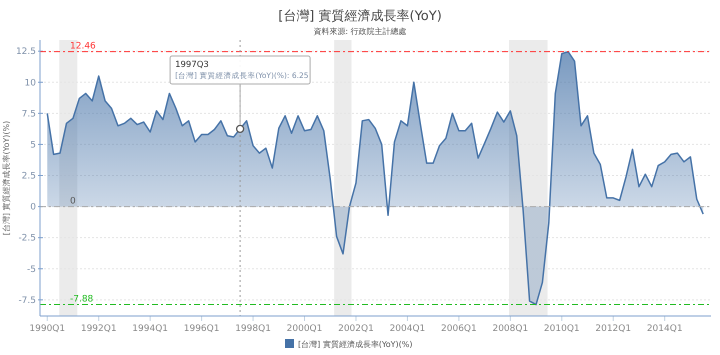 This screenshot has height=355, width=720. Describe the element at coordinates (613, 329) in the screenshot. I see `x-tick-label: 2012Q1` at that location.